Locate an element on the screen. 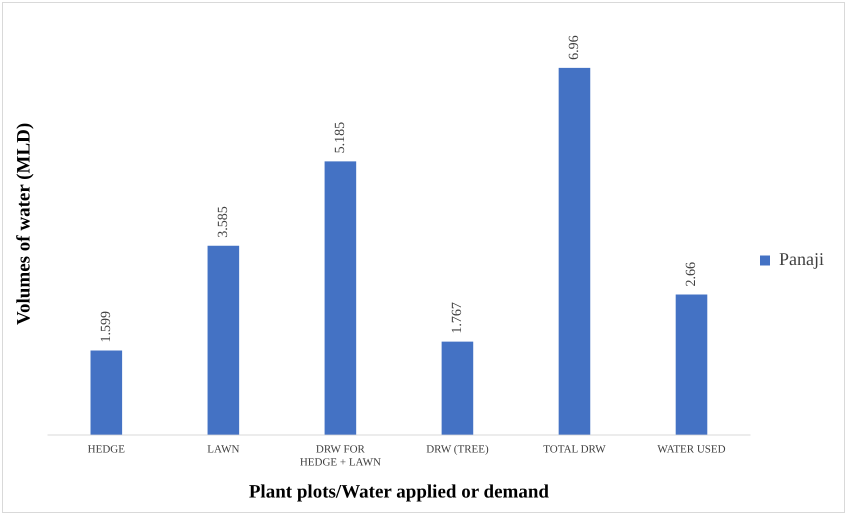 The height and width of the screenshot is (515, 847). data-label: 2.66 is located at coordinates (692, 274).